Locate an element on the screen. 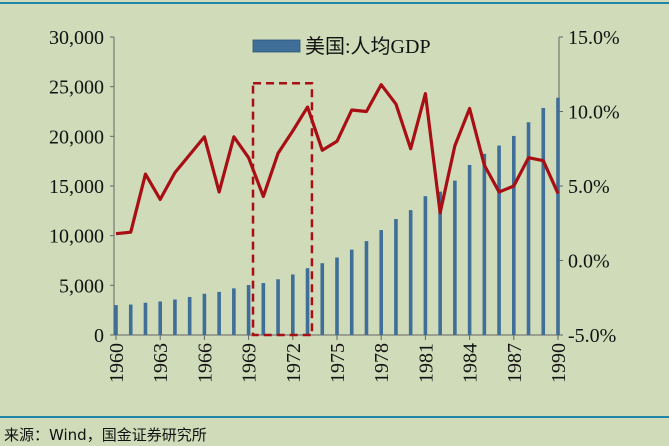 The height and width of the screenshot is (446, 669). annotation-dashed-box is located at coordinates (282, 209).